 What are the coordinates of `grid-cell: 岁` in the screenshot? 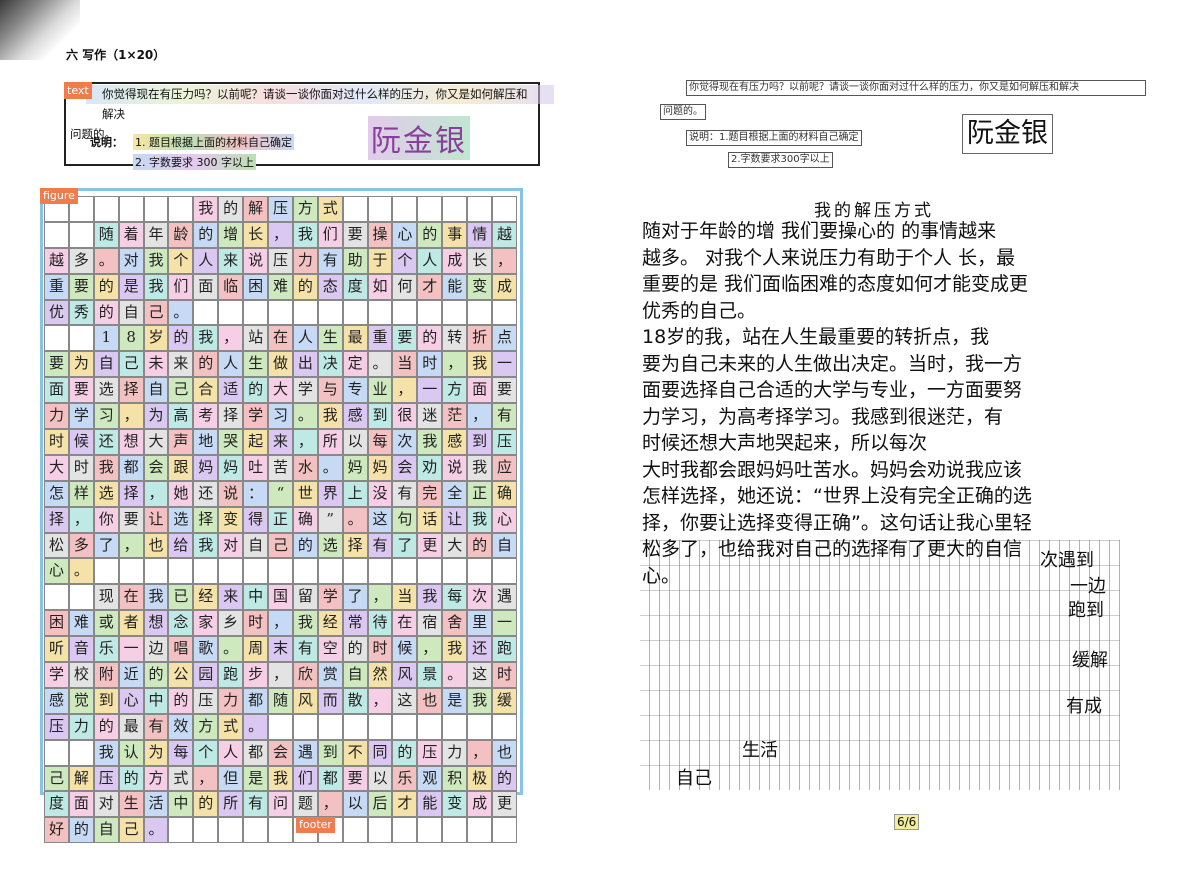 It's located at (156, 338).